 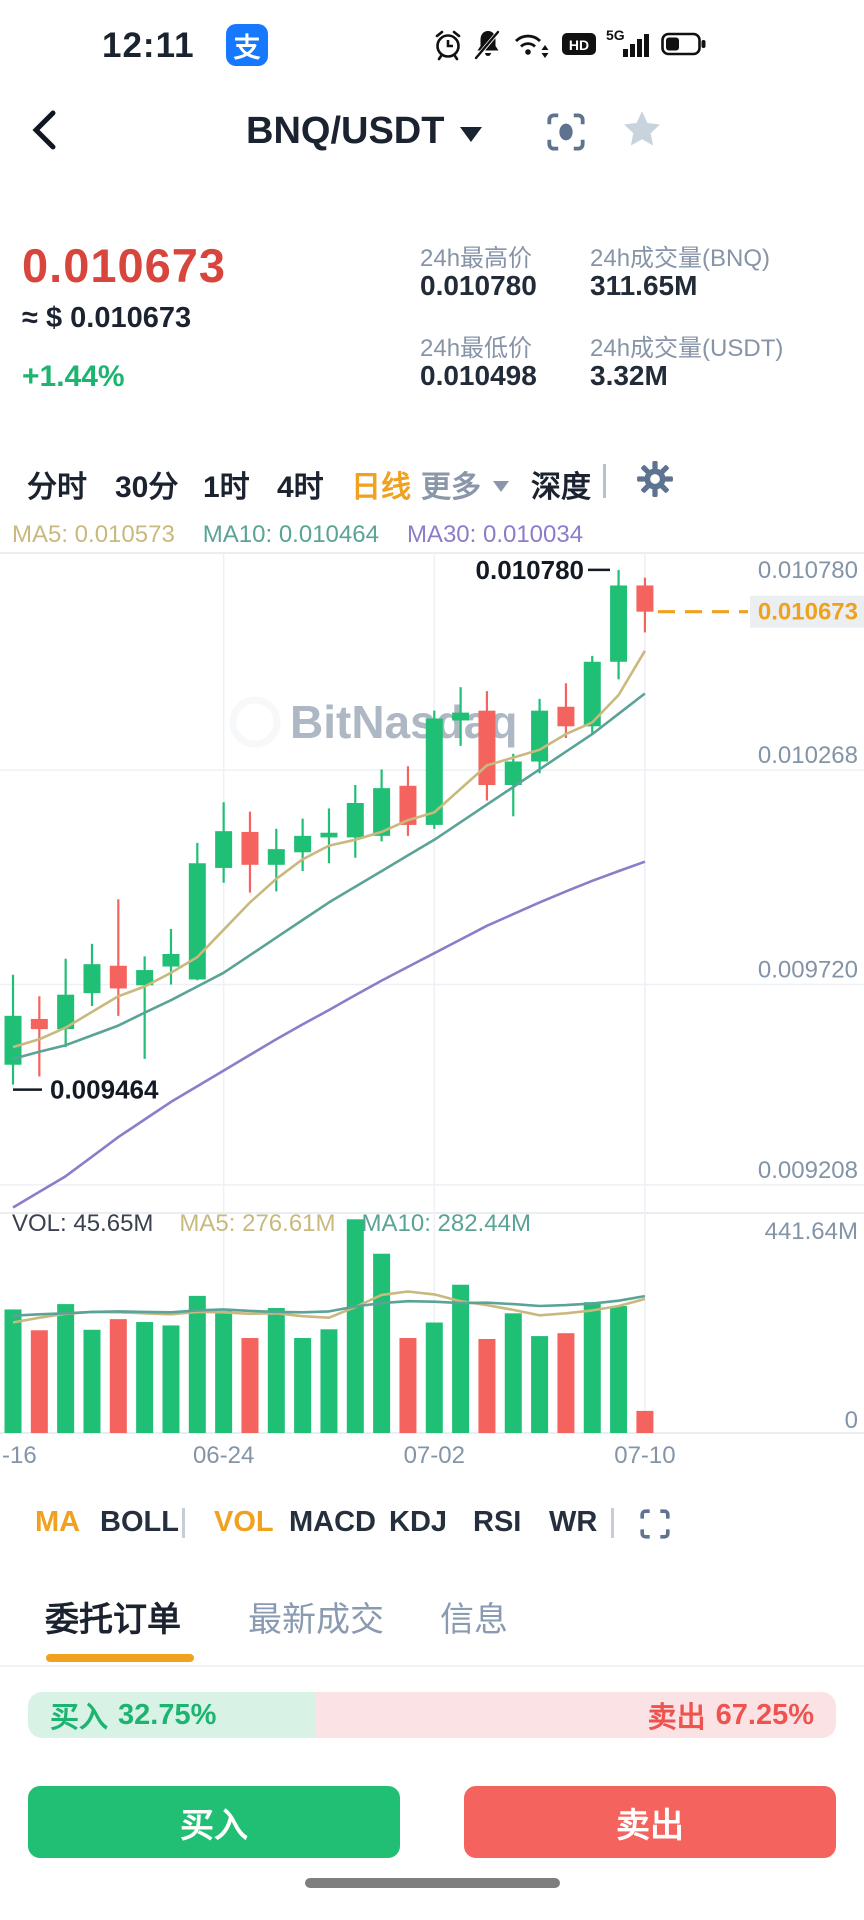 I want to click on tab-ma: MA, so click(x=58, y=1522).